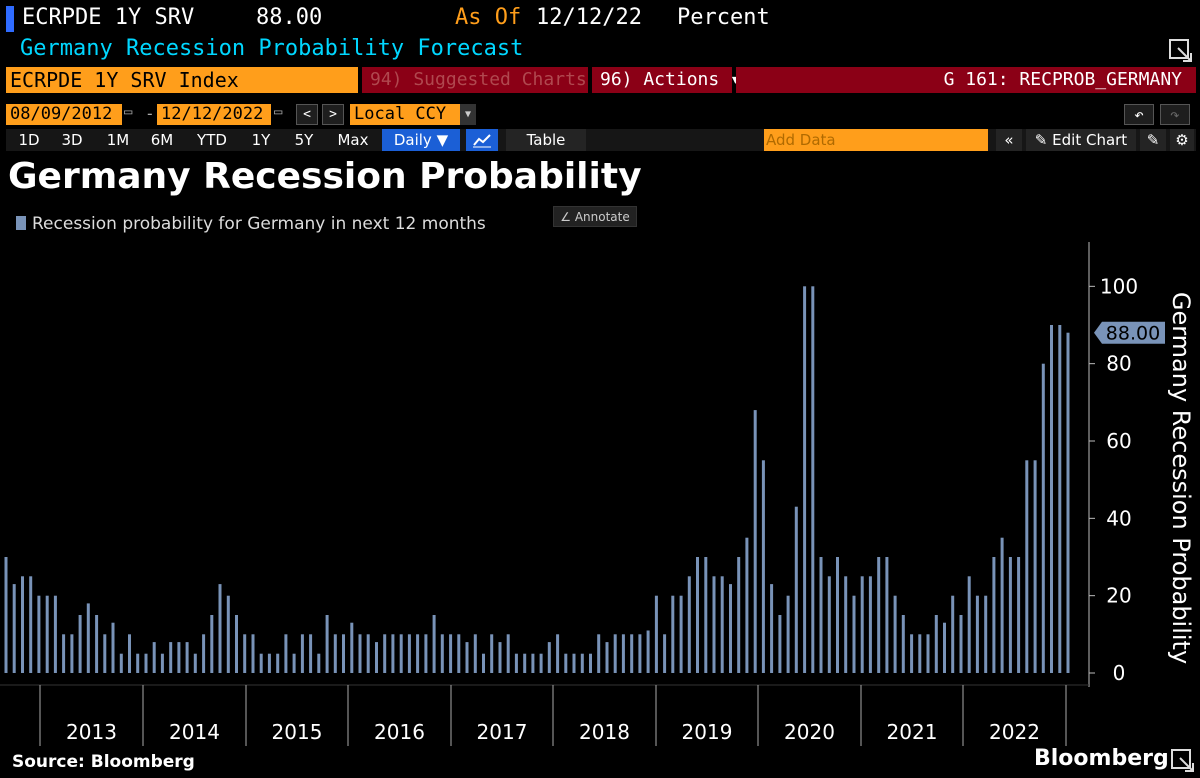 The width and height of the screenshot is (1200, 778). What do you see at coordinates (546, 140) in the screenshot?
I see `table-button: Table` at bounding box center [546, 140].